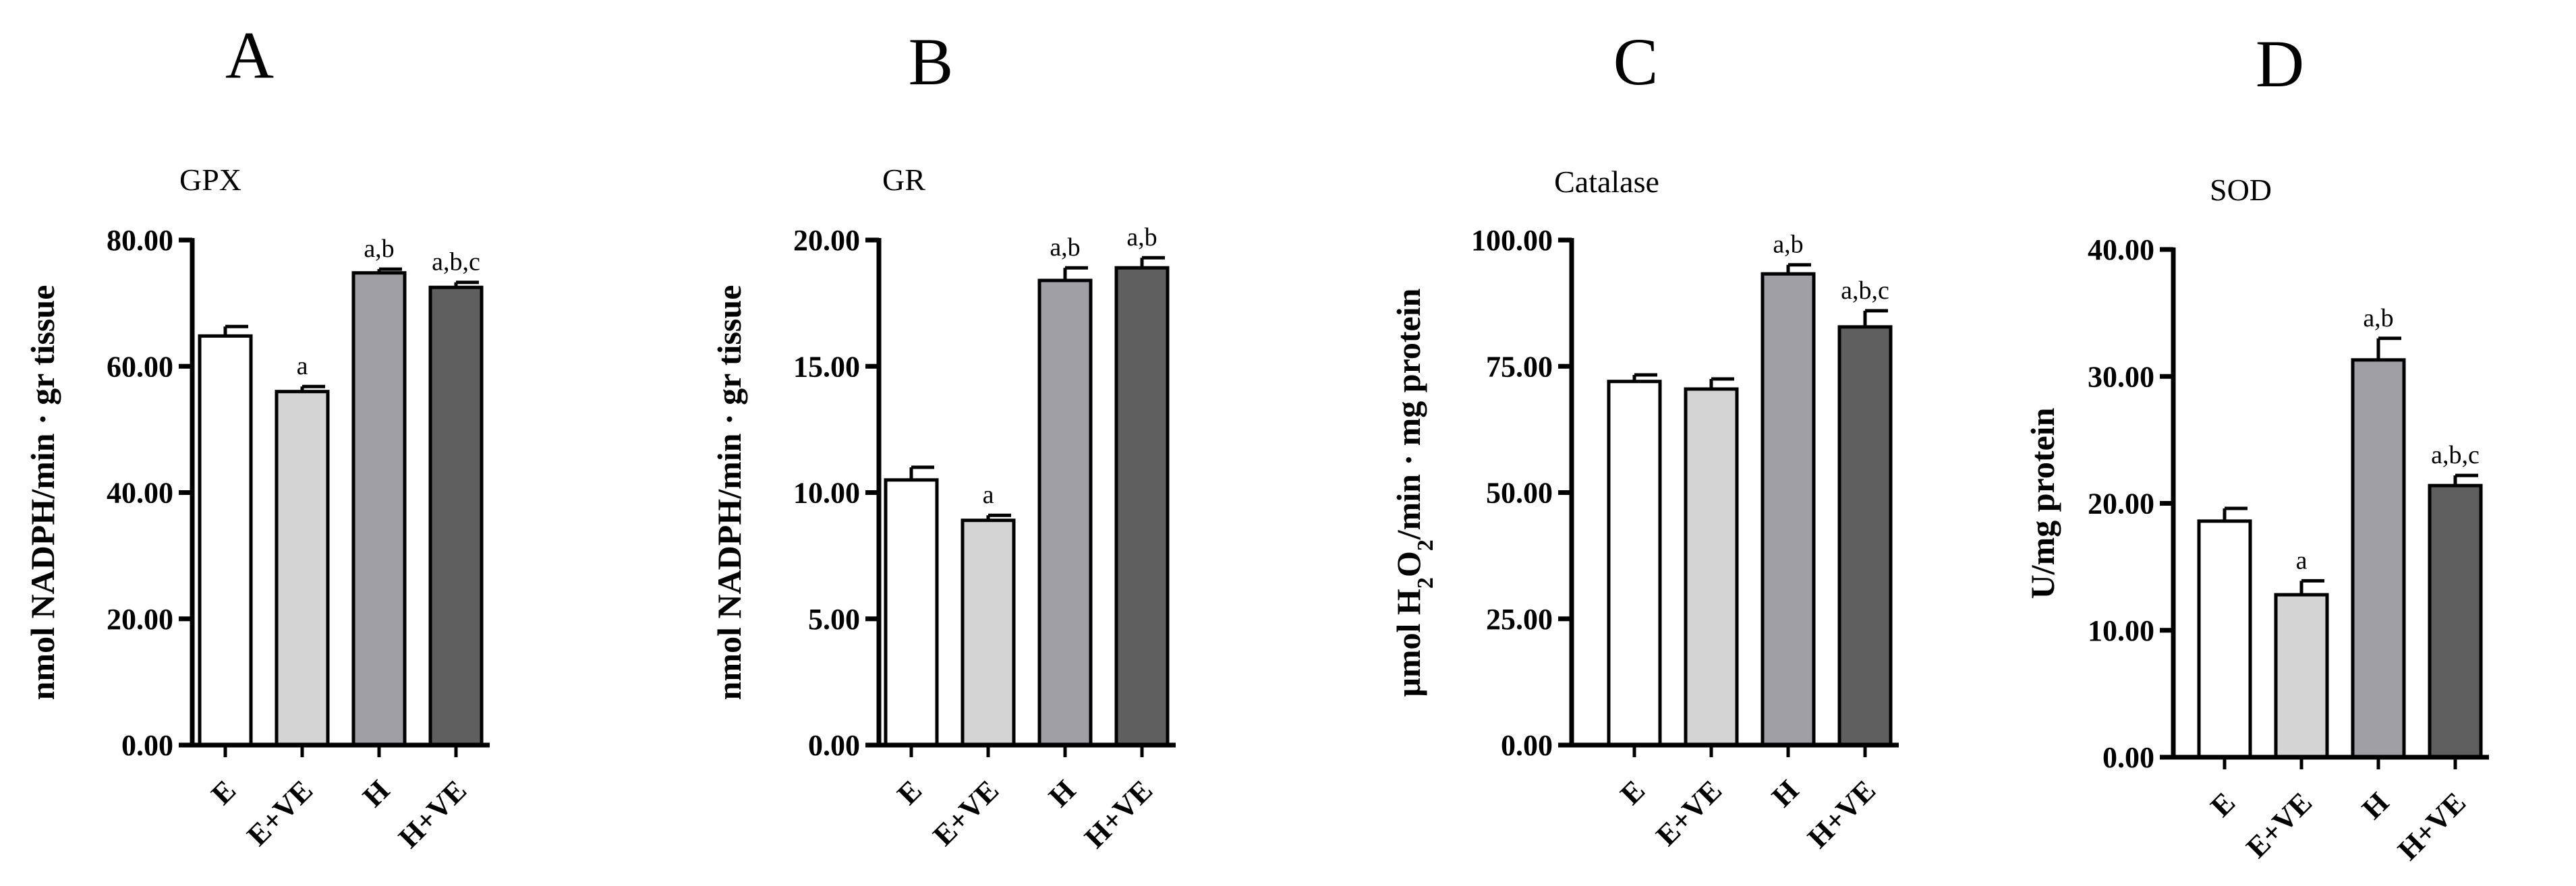 This screenshot has width=2576, height=886. I want to click on y-tick-label: 60.00, so click(140, 366).